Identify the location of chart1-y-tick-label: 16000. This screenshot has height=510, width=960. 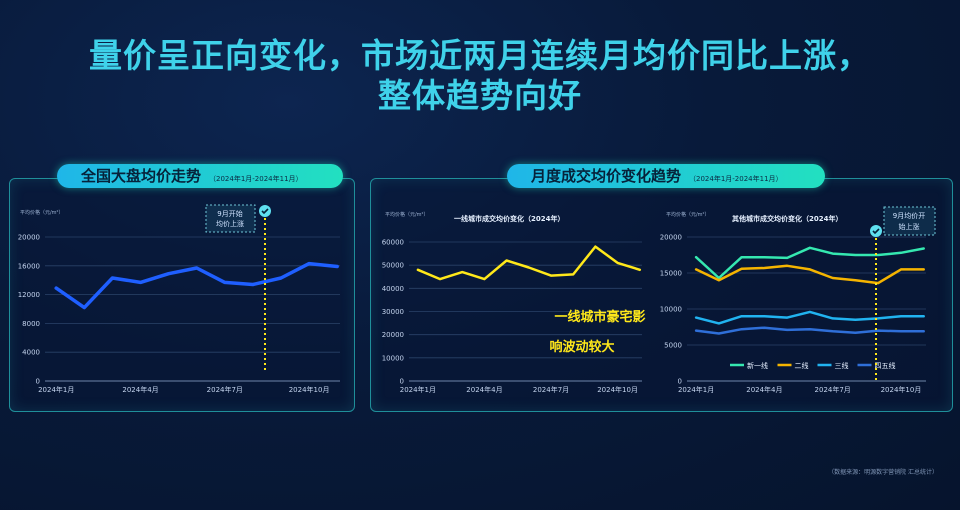
(29, 266).